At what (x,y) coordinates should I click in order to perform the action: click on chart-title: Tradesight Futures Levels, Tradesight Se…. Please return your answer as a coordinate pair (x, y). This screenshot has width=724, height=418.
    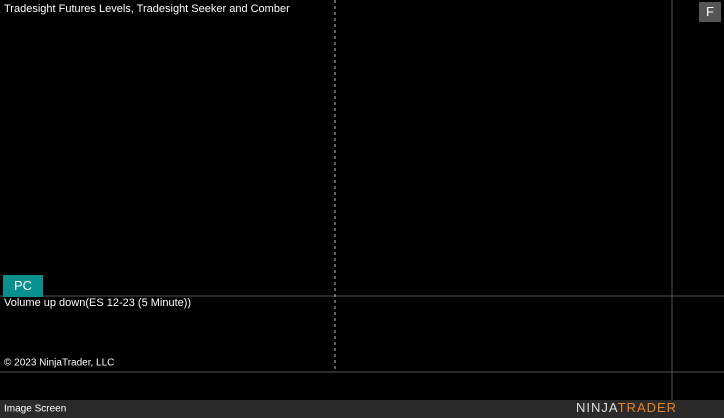
    Looking at the image, I should click on (147, 9).